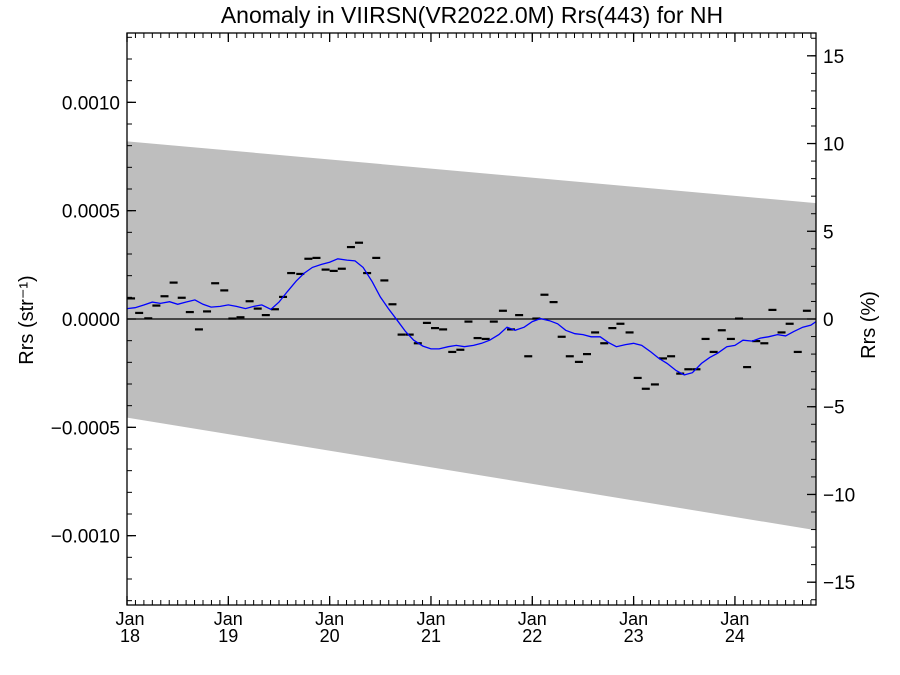 This screenshot has width=900, height=675. Describe the element at coordinates (85, 537) in the screenshot. I see `y-tick-label: −0.0010` at that location.